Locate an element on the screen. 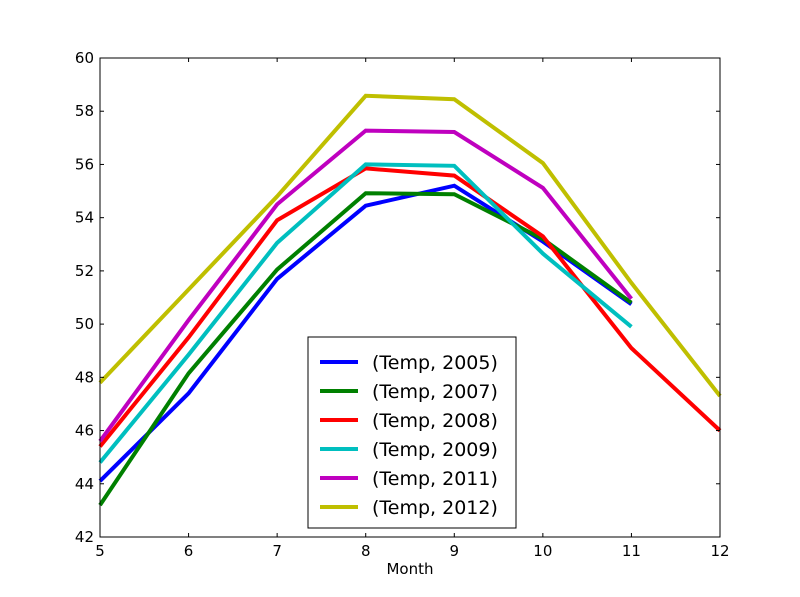 This screenshot has height=597, width=800. y-tick-label: 44 is located at coordinates (84, 484).